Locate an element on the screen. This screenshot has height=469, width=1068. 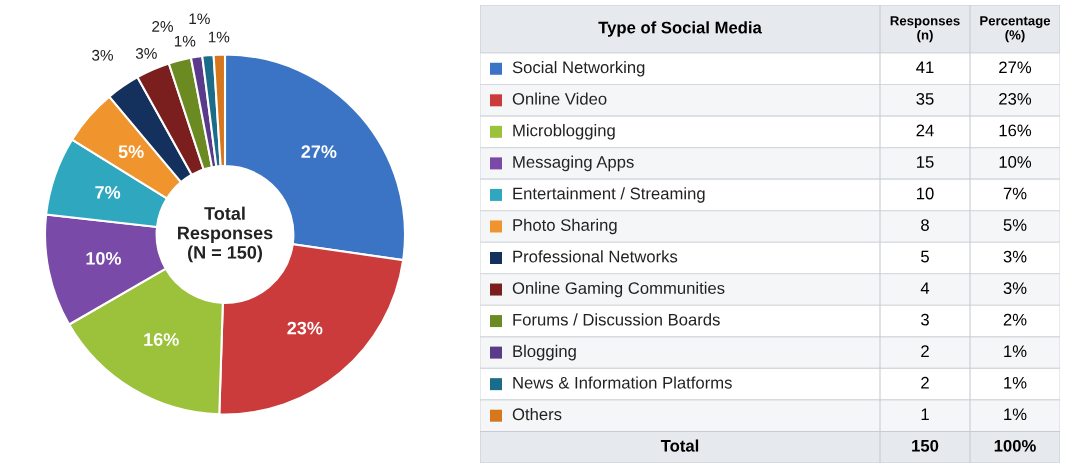
legend-title: Type of Social Media is located at coordinates (680, 29).